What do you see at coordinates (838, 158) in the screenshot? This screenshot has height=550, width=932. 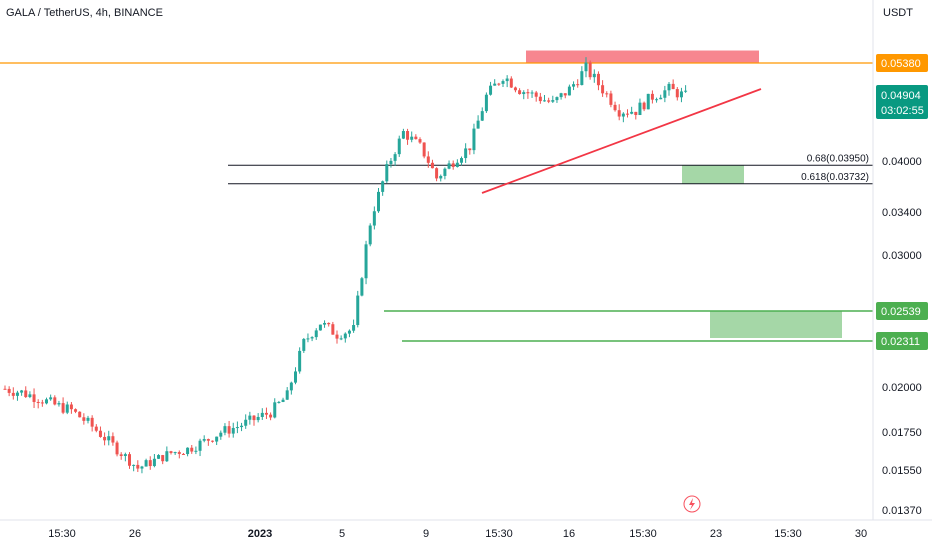 I see `fib-level-label: 0.68(0.03950)` at bounding box center [838, 158].